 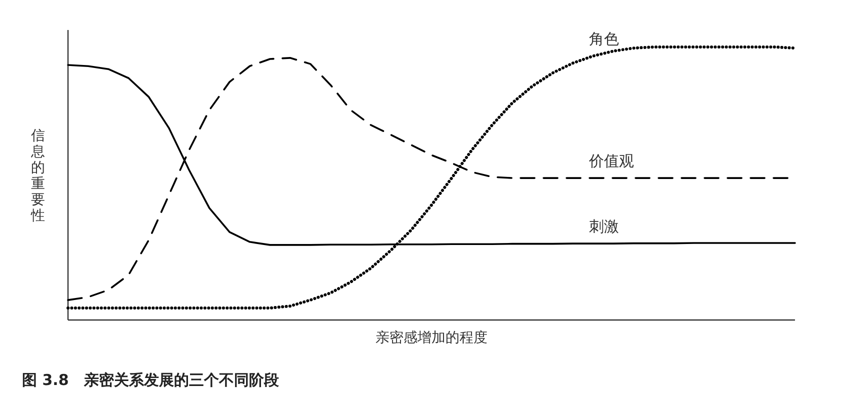 I want to click on x-axis-title: 亲密感增加的程度, so click(x=432, y=338).